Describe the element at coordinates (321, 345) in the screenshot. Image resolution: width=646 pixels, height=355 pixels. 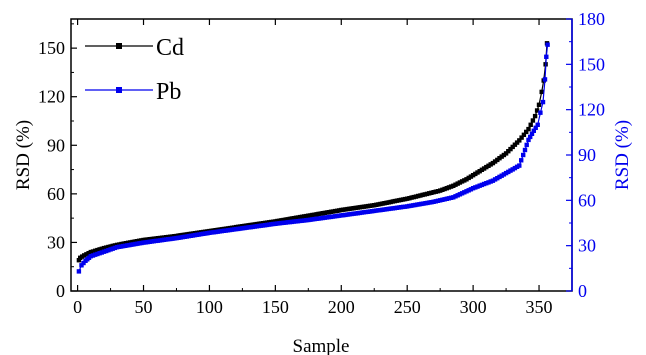
I see `x-axis-title: Sample` at that location.